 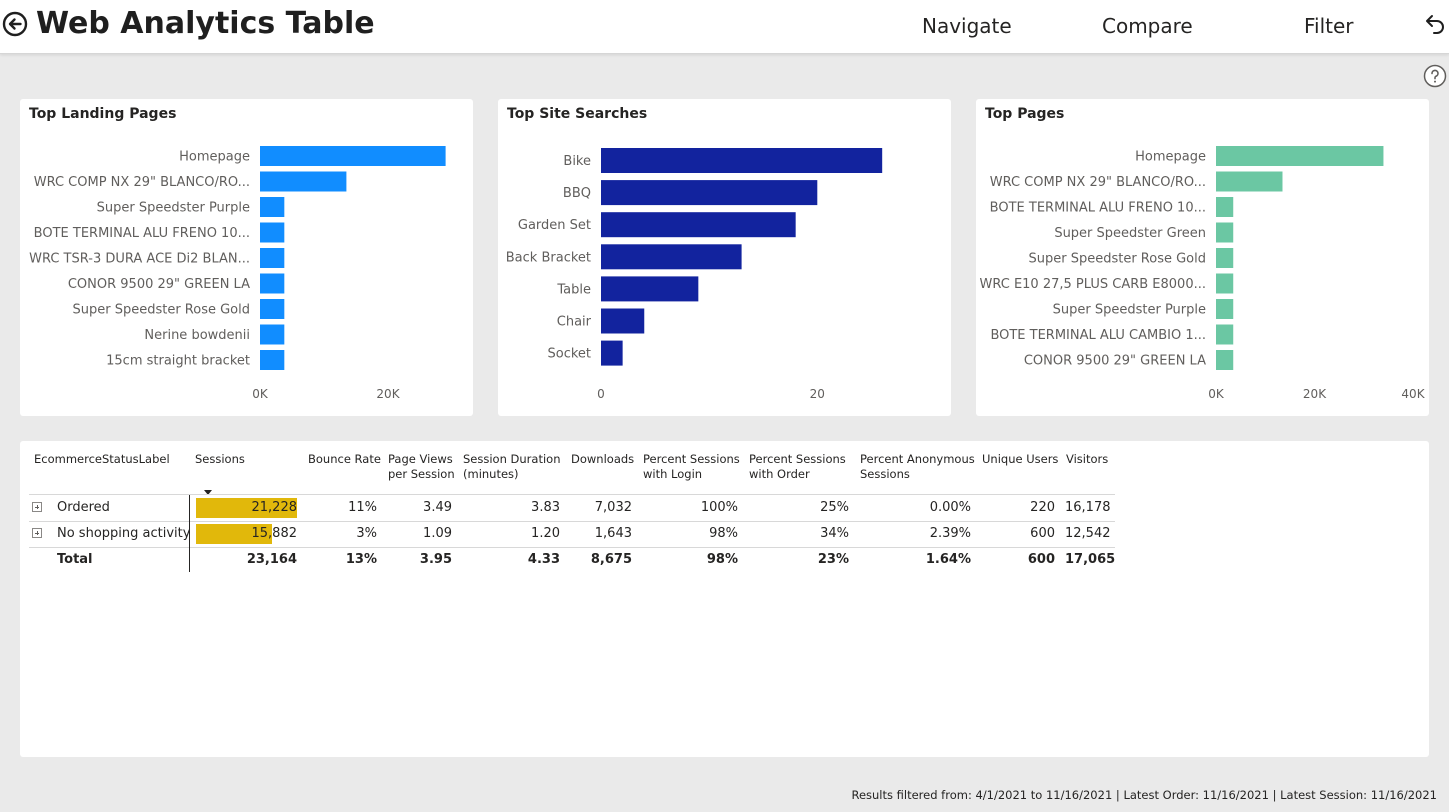 I want to click on column-header-sessions: Sessions, so click(x=220, y=459).